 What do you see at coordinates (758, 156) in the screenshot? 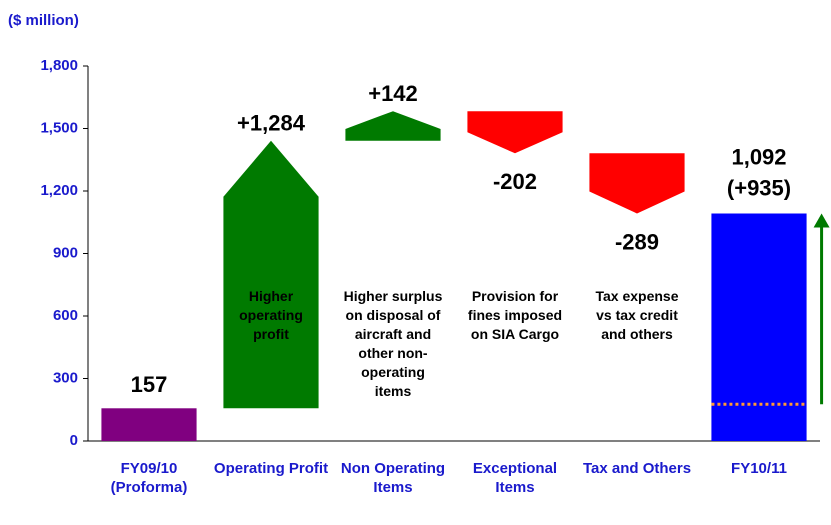
I see `value-label: 1,092` at bounding box center [758, 156].